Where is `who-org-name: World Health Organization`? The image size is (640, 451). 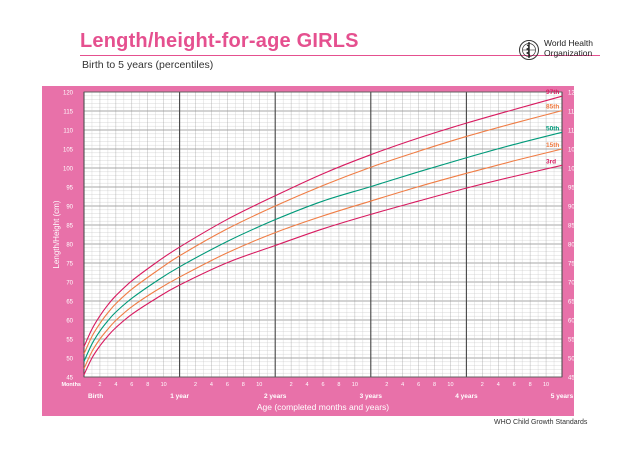 who-org-name: World Health Organization is located at coordinates (568, 48).